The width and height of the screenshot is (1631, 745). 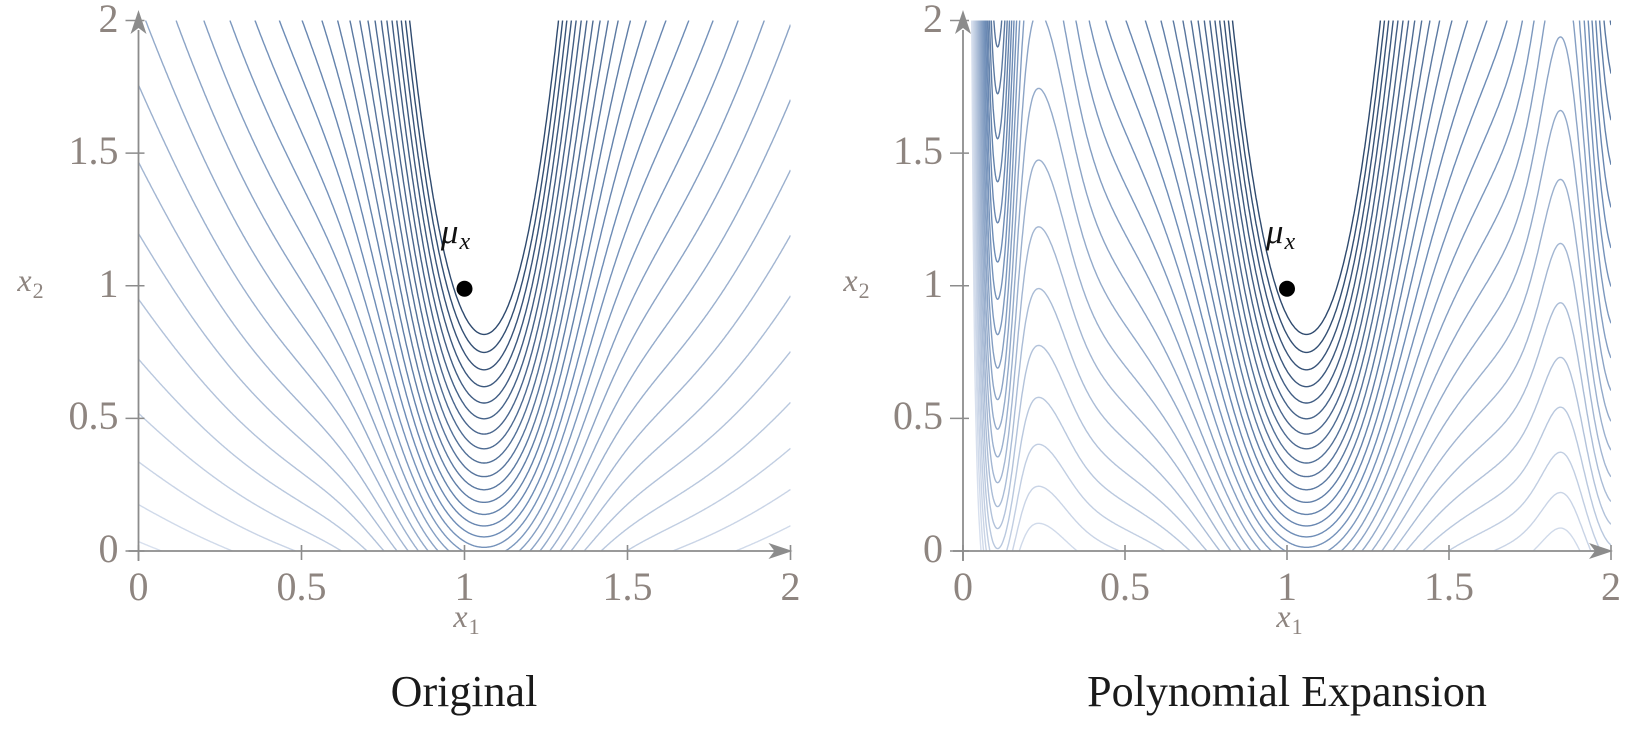 I want to click on y-tick-label: 2, so click(x=933, y=20).